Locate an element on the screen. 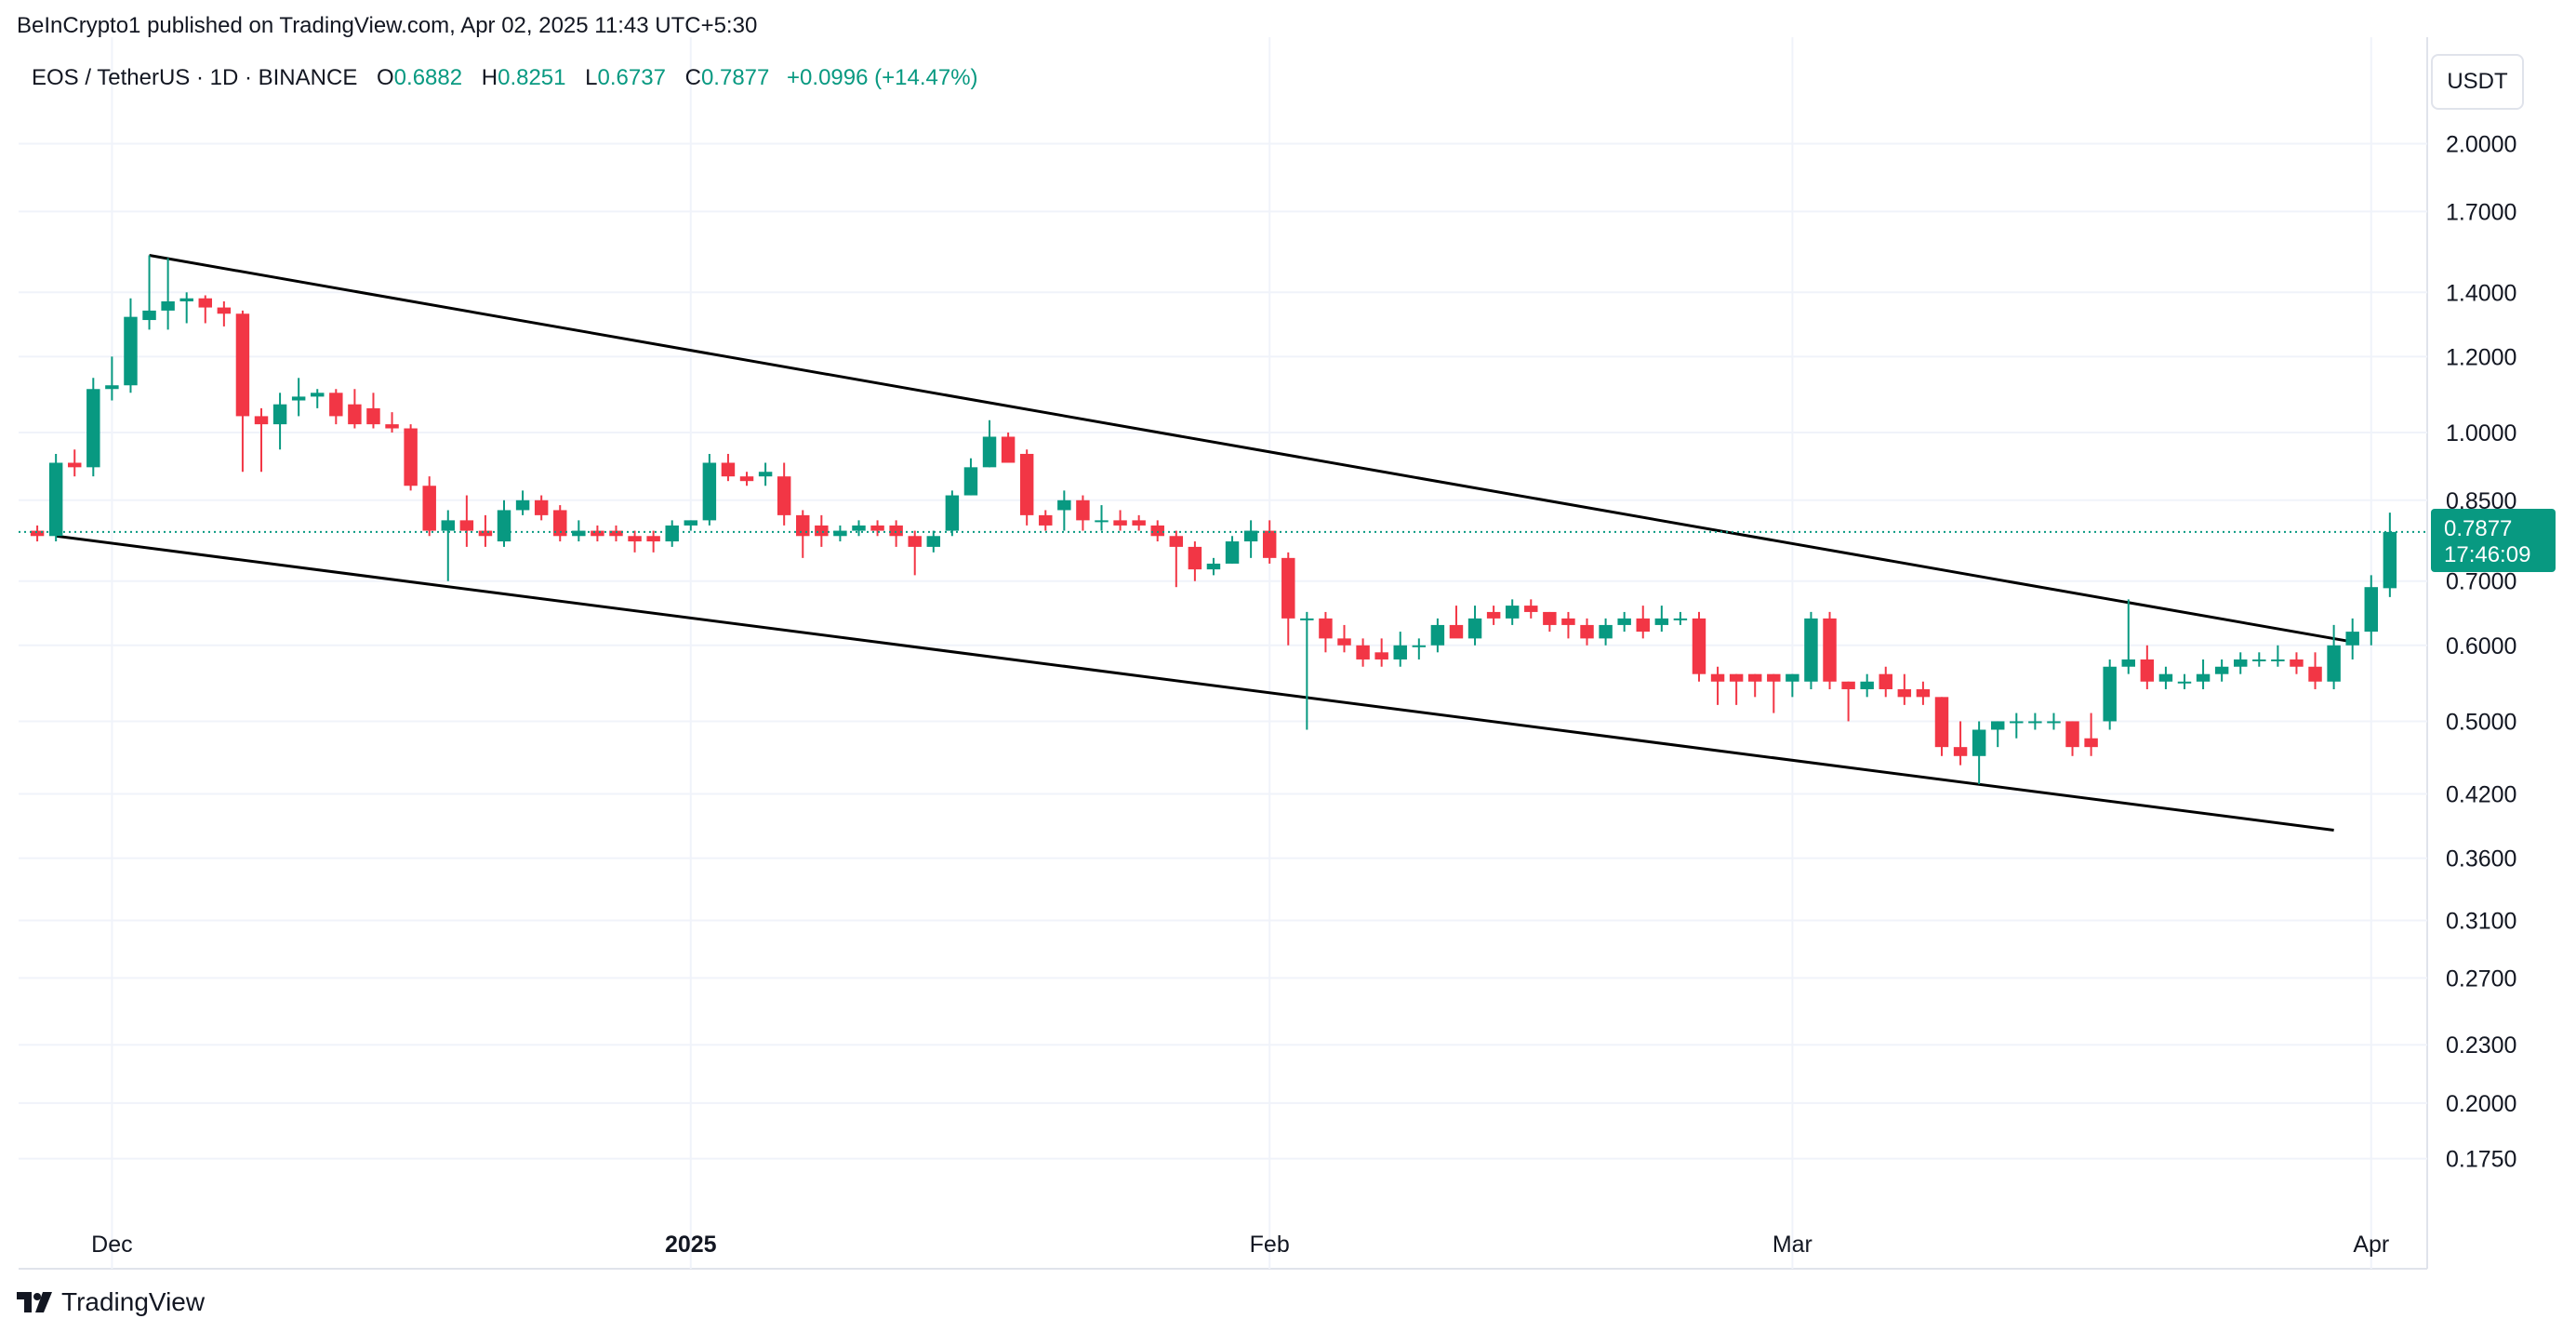 The image size is (2576, 1332). high-label: H is located at coordinates (489, 77).